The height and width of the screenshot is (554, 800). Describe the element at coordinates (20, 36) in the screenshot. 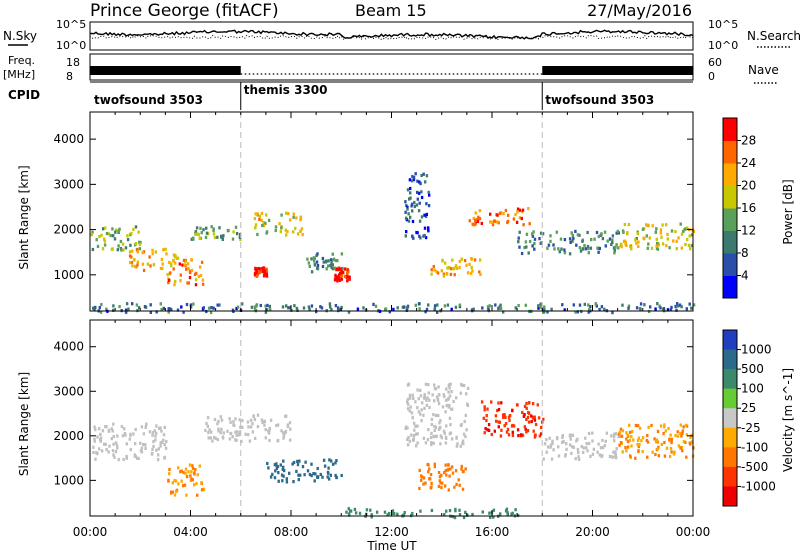

I see `noise-sky-label: N.Sky` at that location.